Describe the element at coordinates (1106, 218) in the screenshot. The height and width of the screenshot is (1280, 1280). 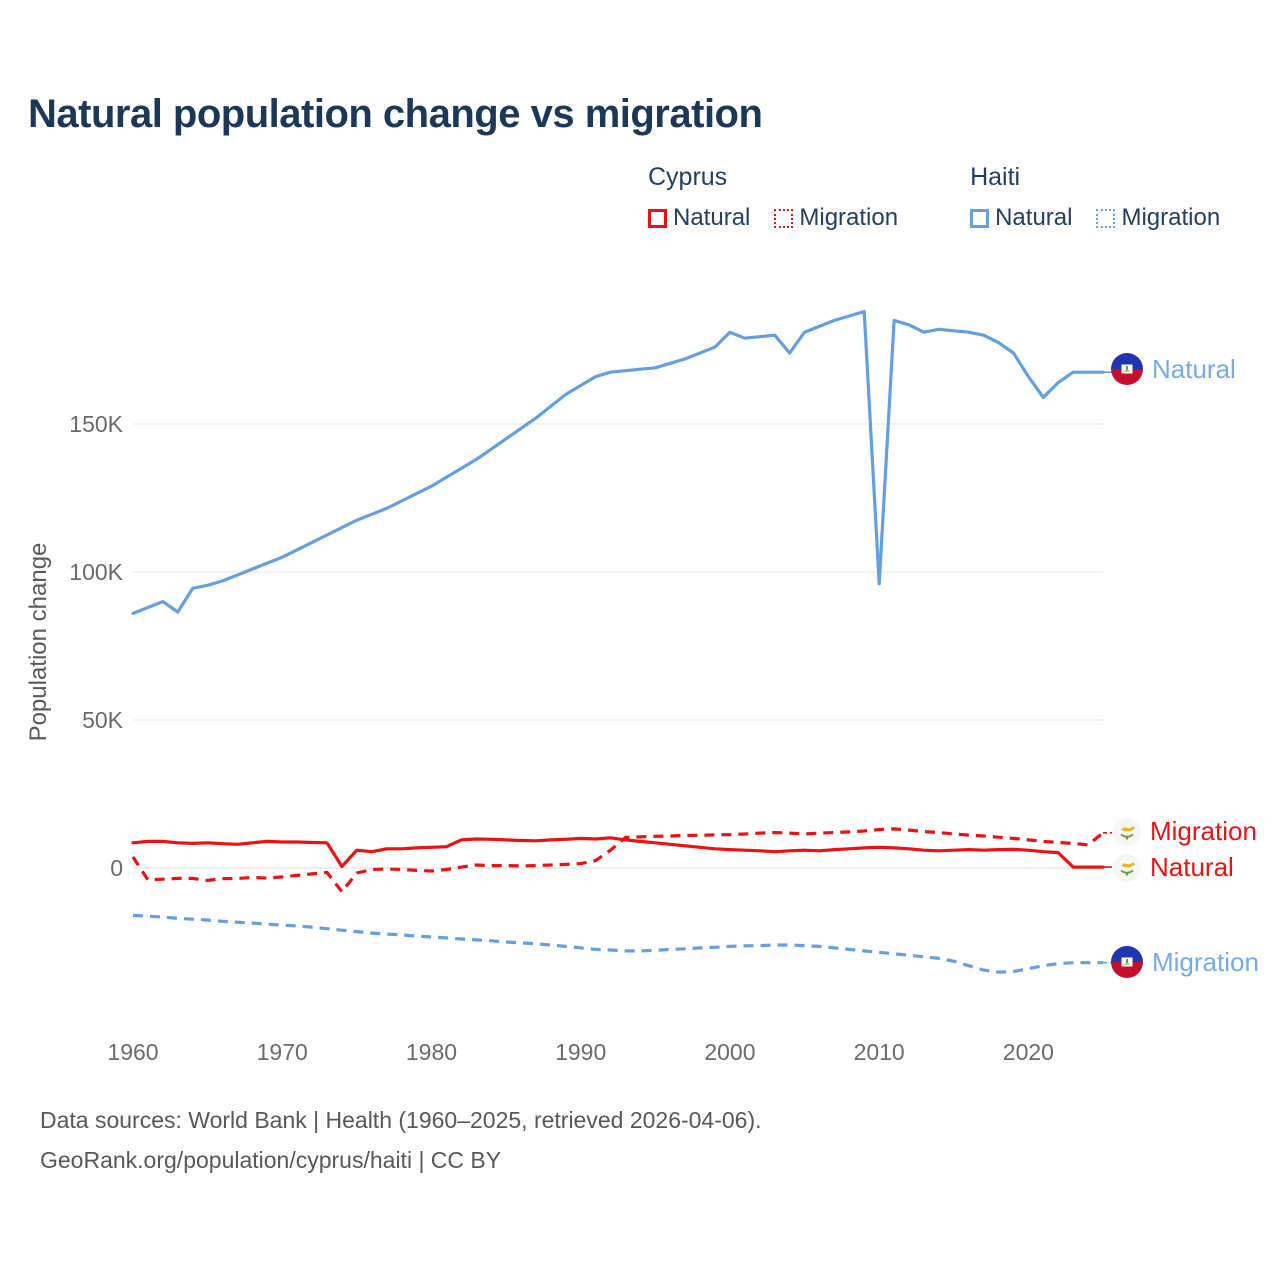
I see `haiti-migration-swatch-icon` at that location.